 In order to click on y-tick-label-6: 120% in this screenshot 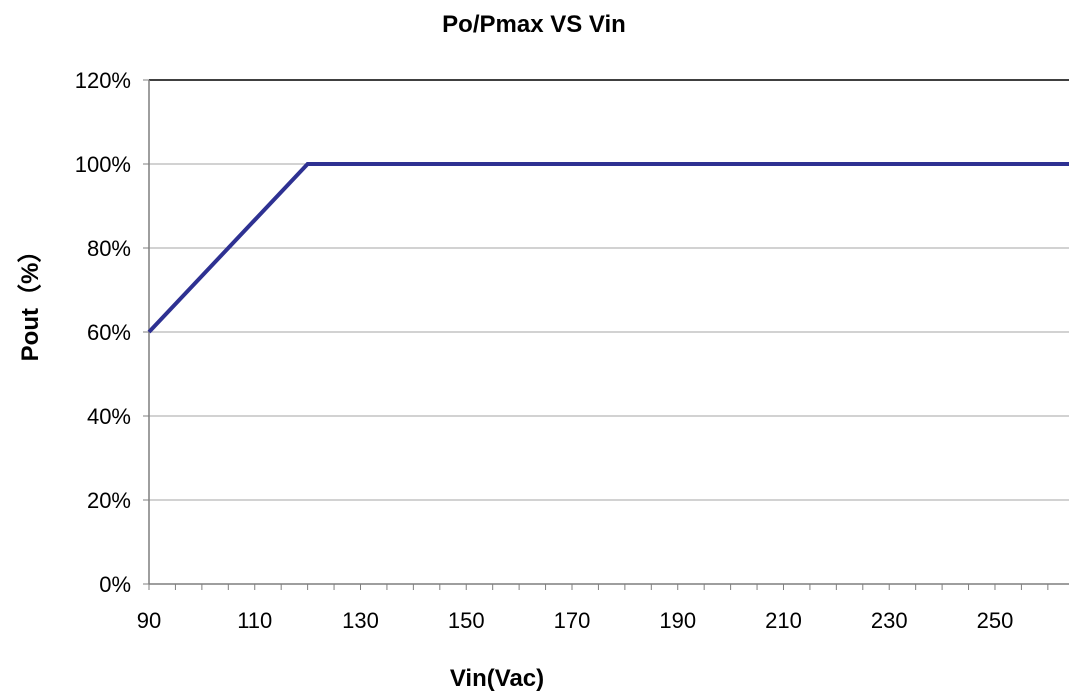, I will do `click(103, 80)`.